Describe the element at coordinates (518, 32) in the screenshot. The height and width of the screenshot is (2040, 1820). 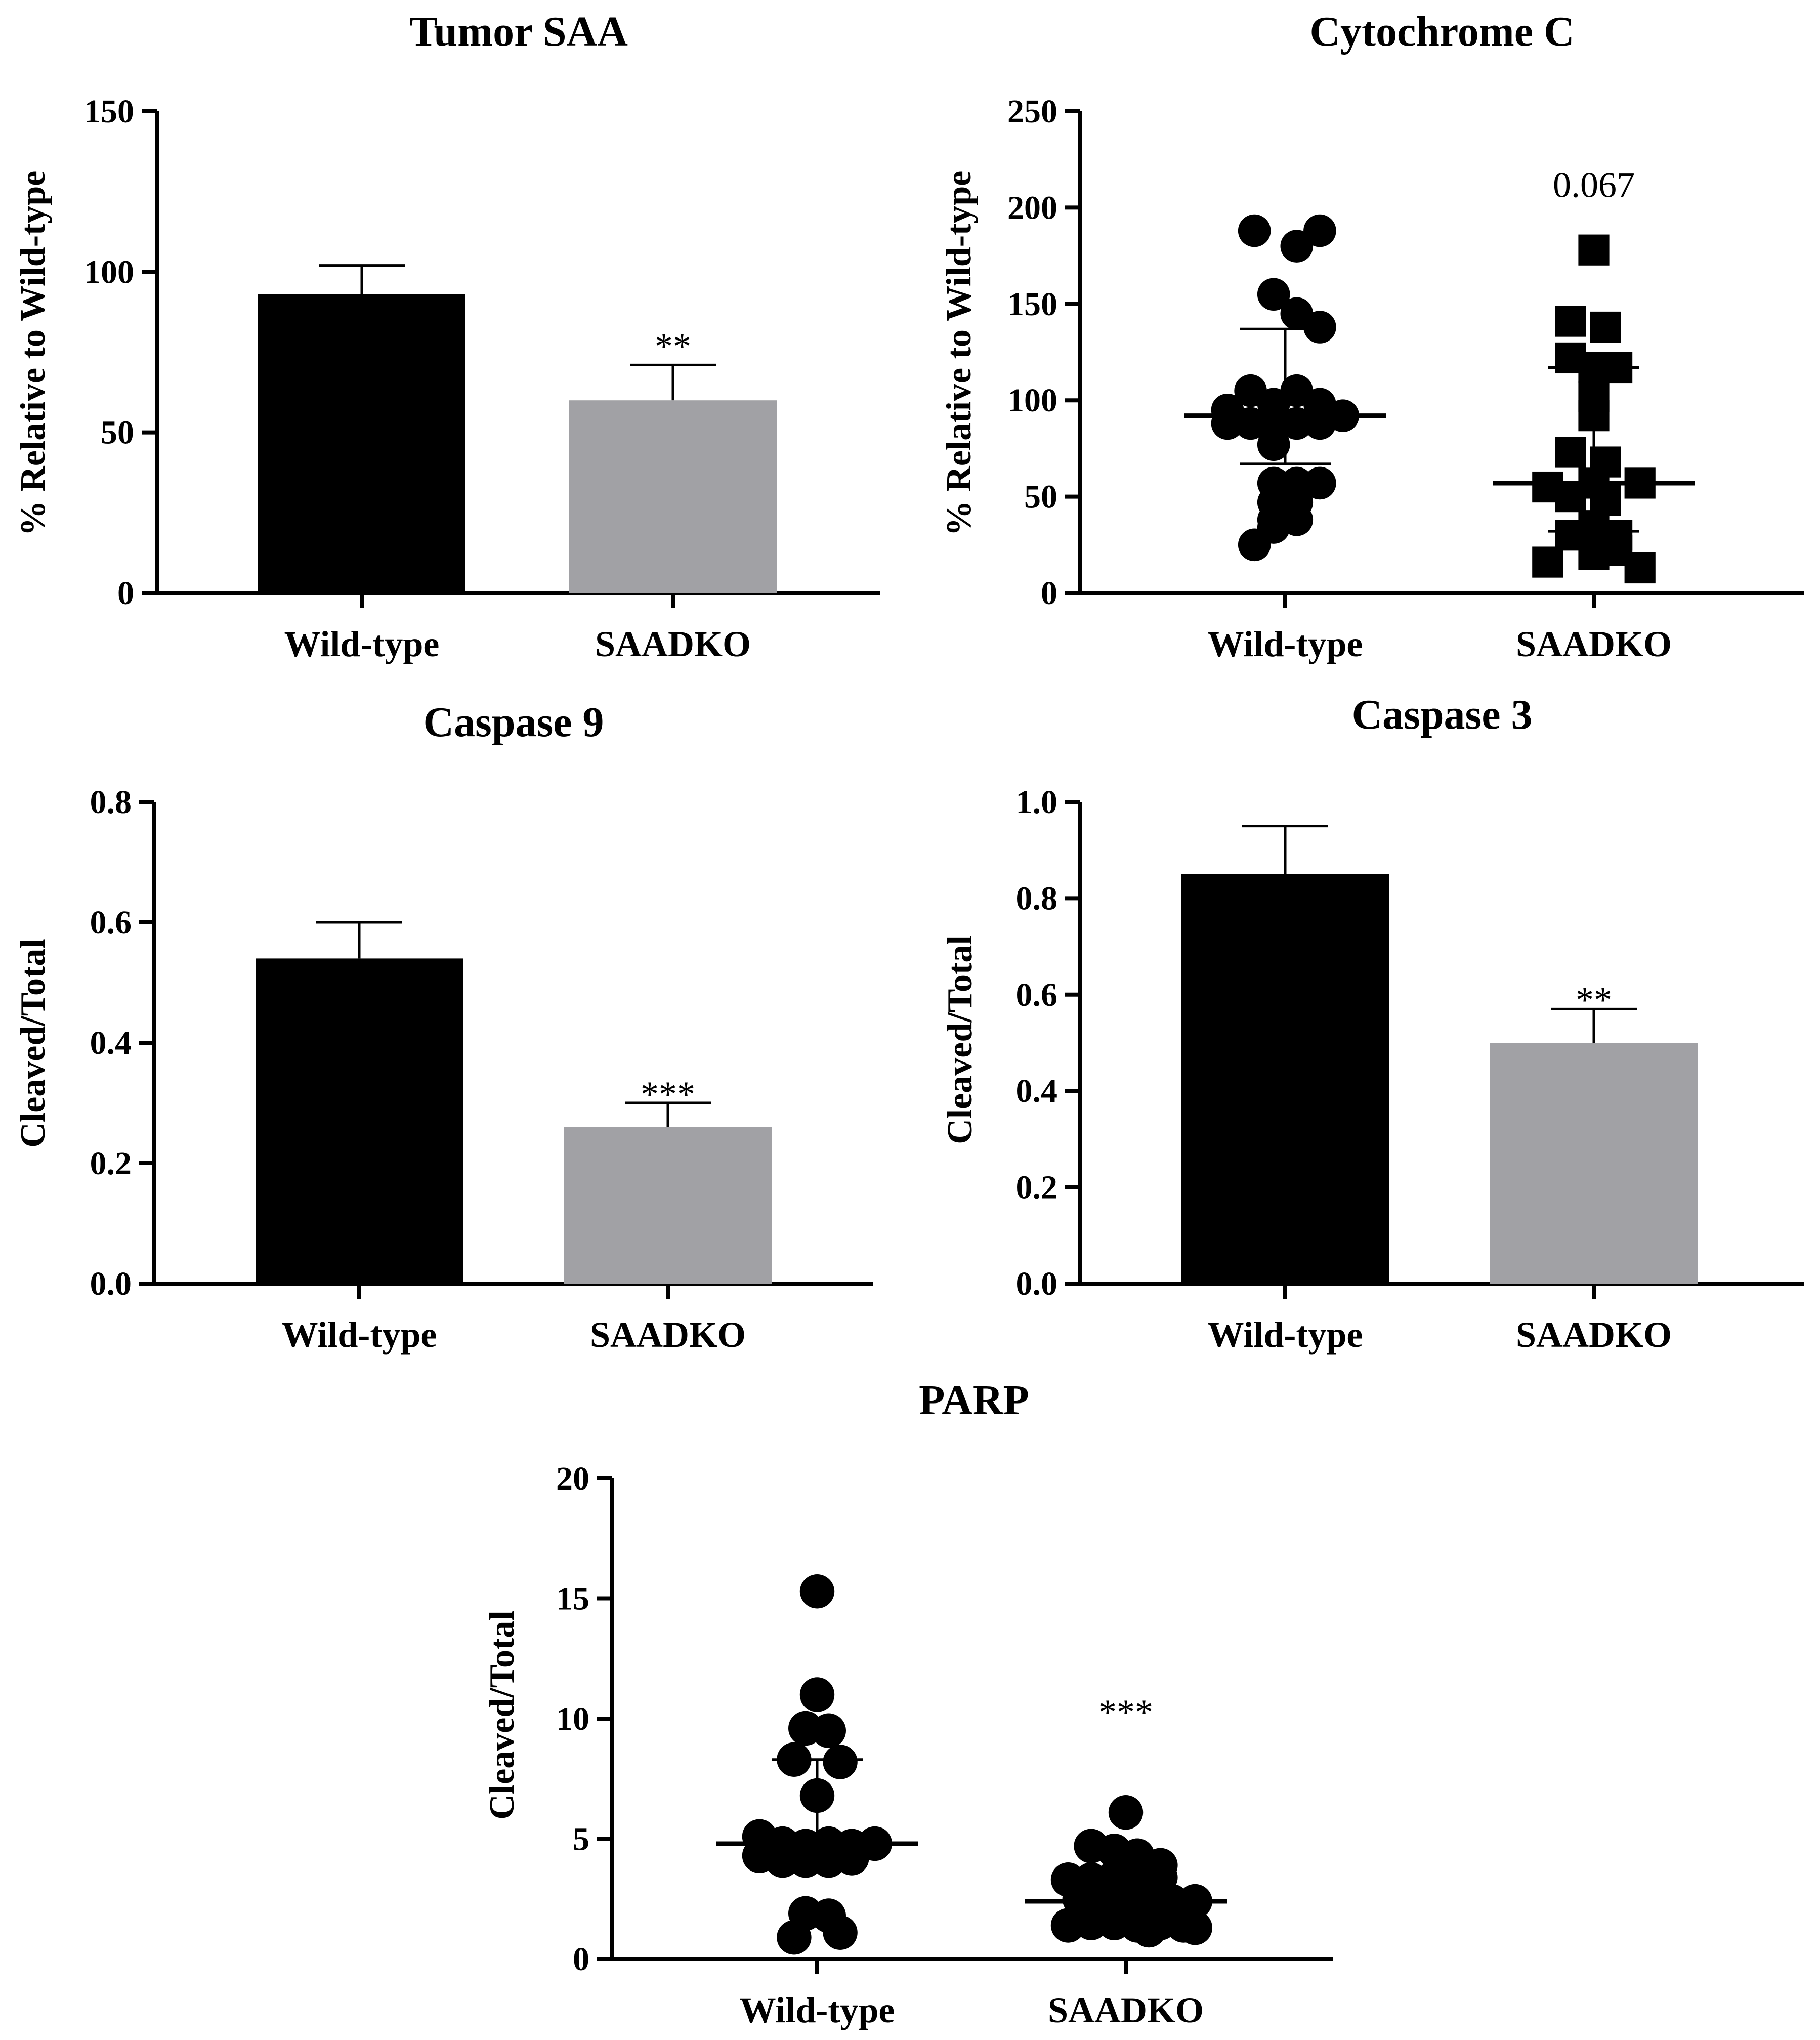
I see `panel-title: Tumor SAA` at that location.